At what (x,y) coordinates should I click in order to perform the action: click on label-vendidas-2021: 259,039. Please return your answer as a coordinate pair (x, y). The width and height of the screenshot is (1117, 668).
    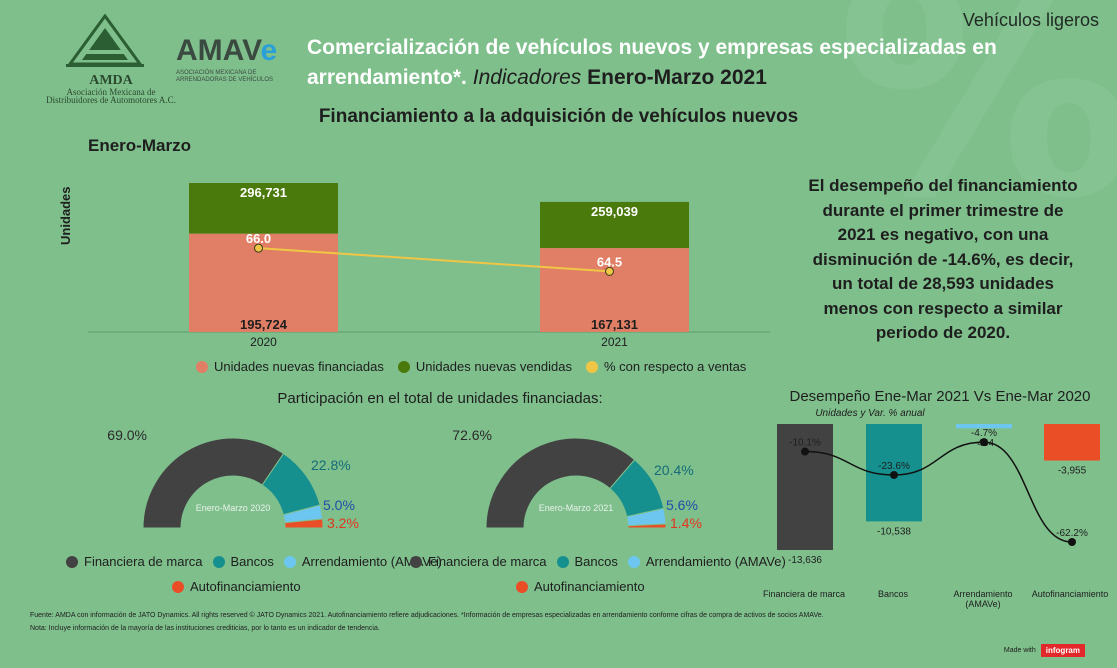
    Looking at the image, I should click on (614, 211).